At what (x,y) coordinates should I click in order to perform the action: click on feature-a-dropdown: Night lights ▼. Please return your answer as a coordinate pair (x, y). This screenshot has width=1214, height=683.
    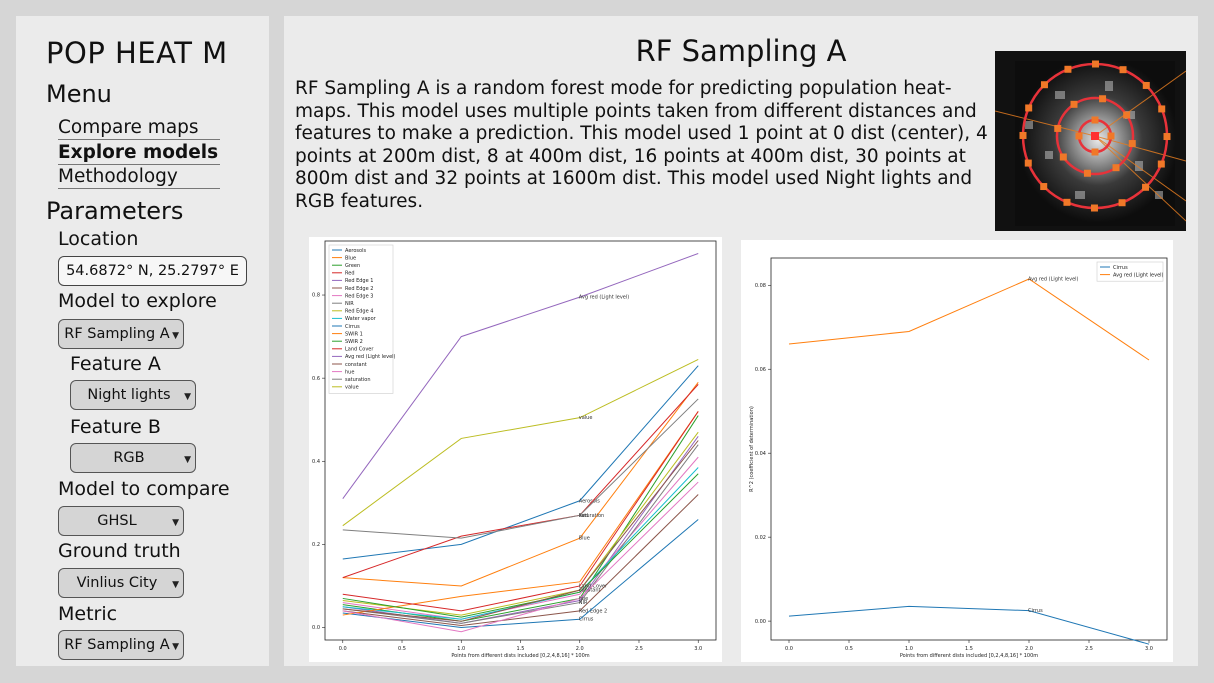
    Looking at the image, I should click on (133, 395).